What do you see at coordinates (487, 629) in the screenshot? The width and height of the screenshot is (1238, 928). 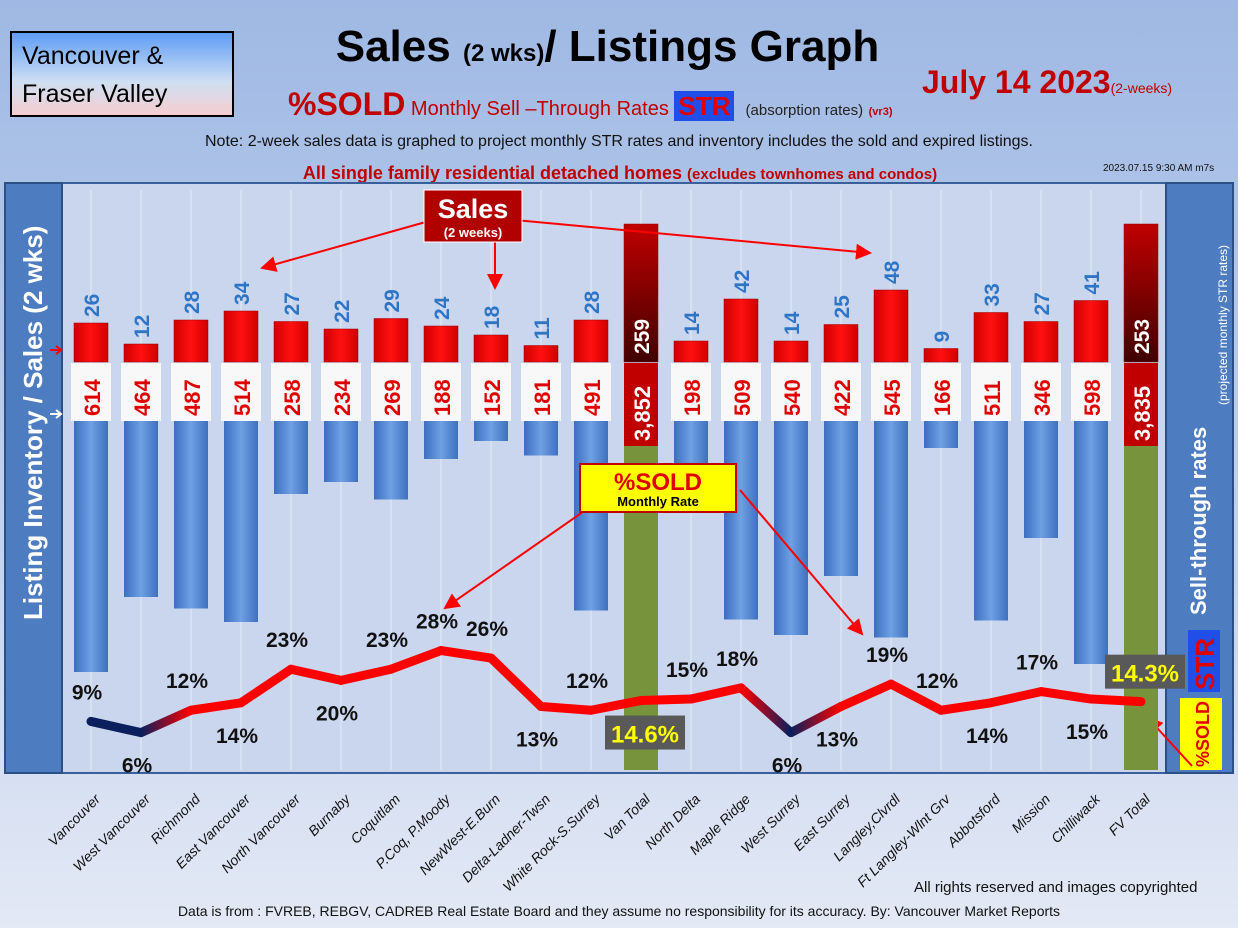 I see `str-label: 26%` at bounding box center [487, 629].